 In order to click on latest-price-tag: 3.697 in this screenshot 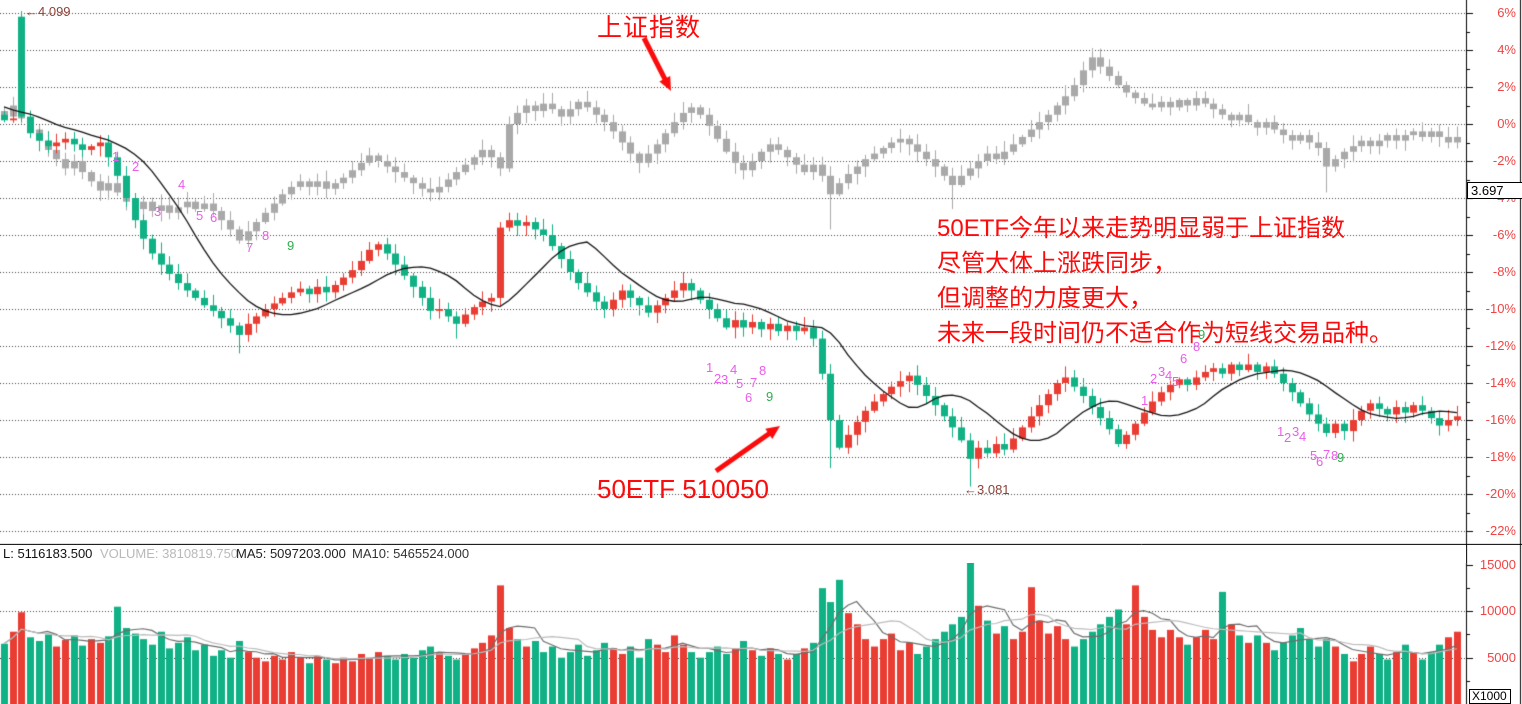, I will do `click(1494, 190)`.